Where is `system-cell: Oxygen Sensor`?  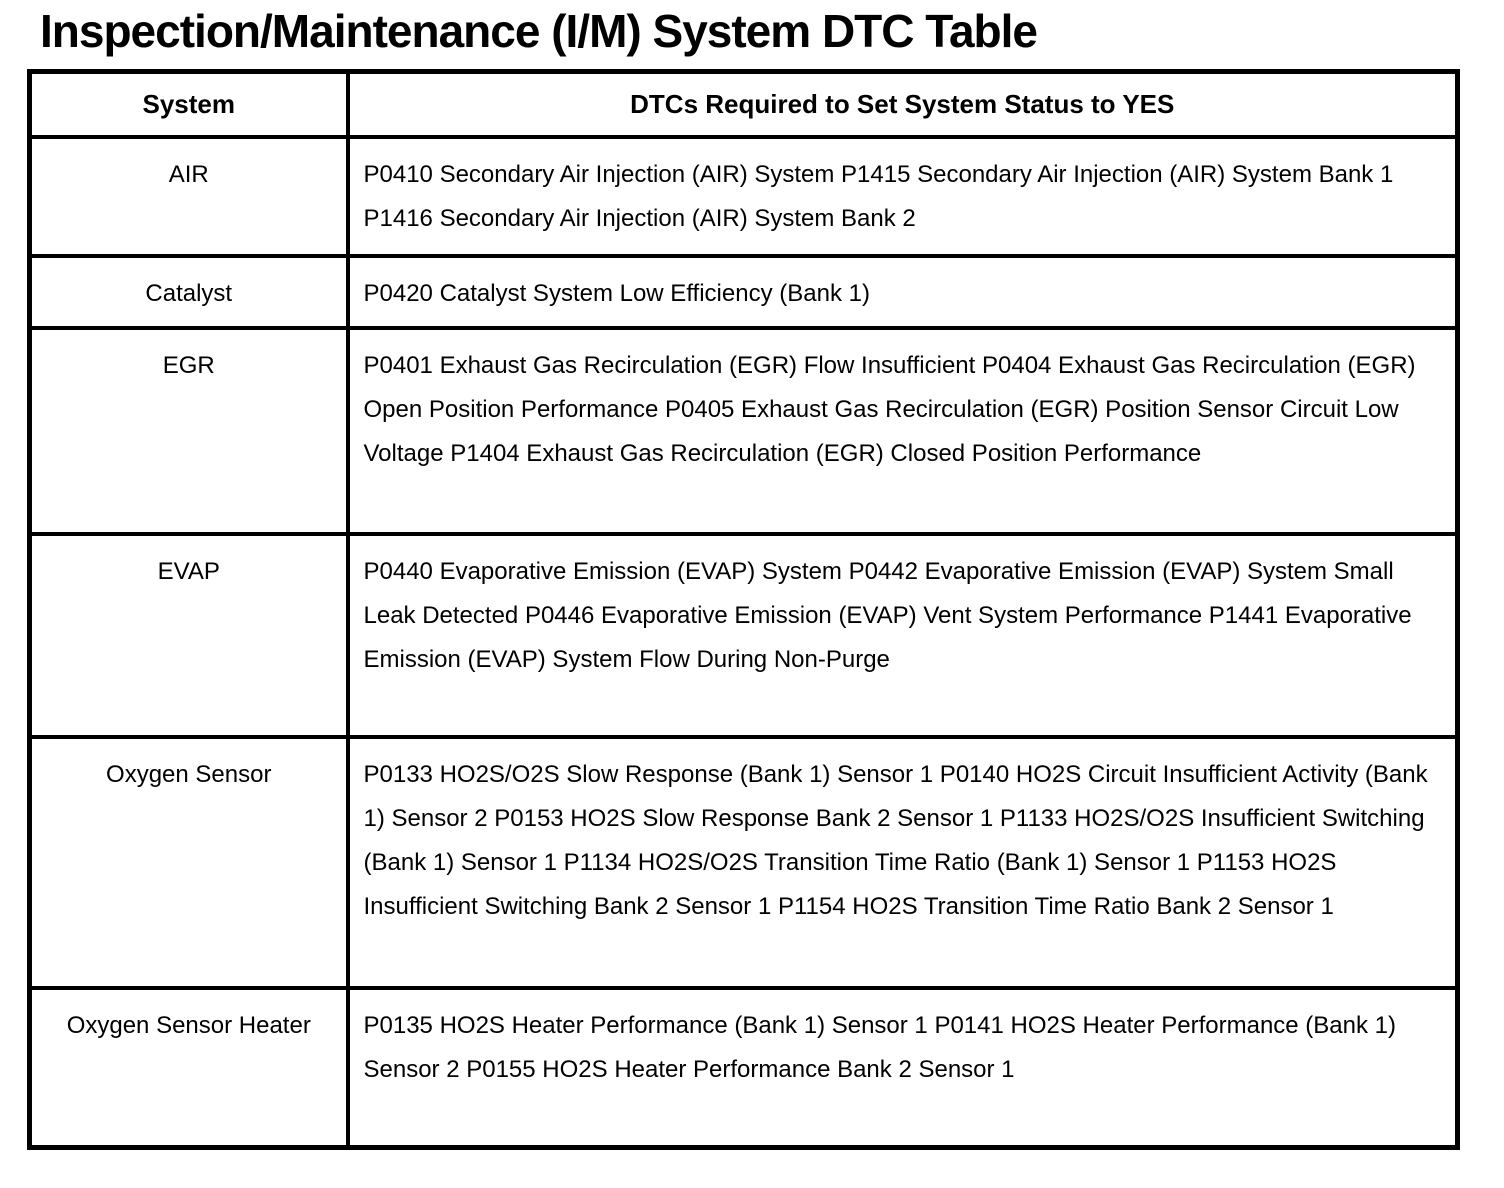 system-cell: Oxygen Sensor is located at coordinates (188, 863).